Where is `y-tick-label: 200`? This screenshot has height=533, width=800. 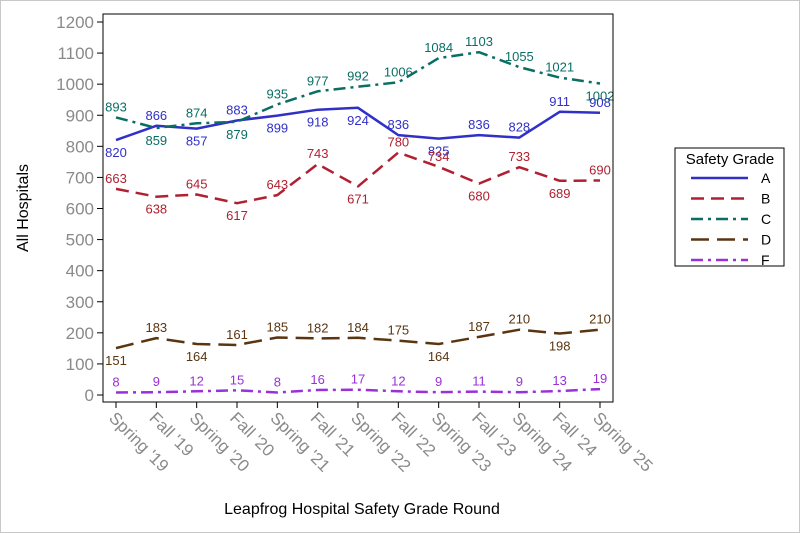
y-tick-label: 200 is located at coordinates (80, 333).